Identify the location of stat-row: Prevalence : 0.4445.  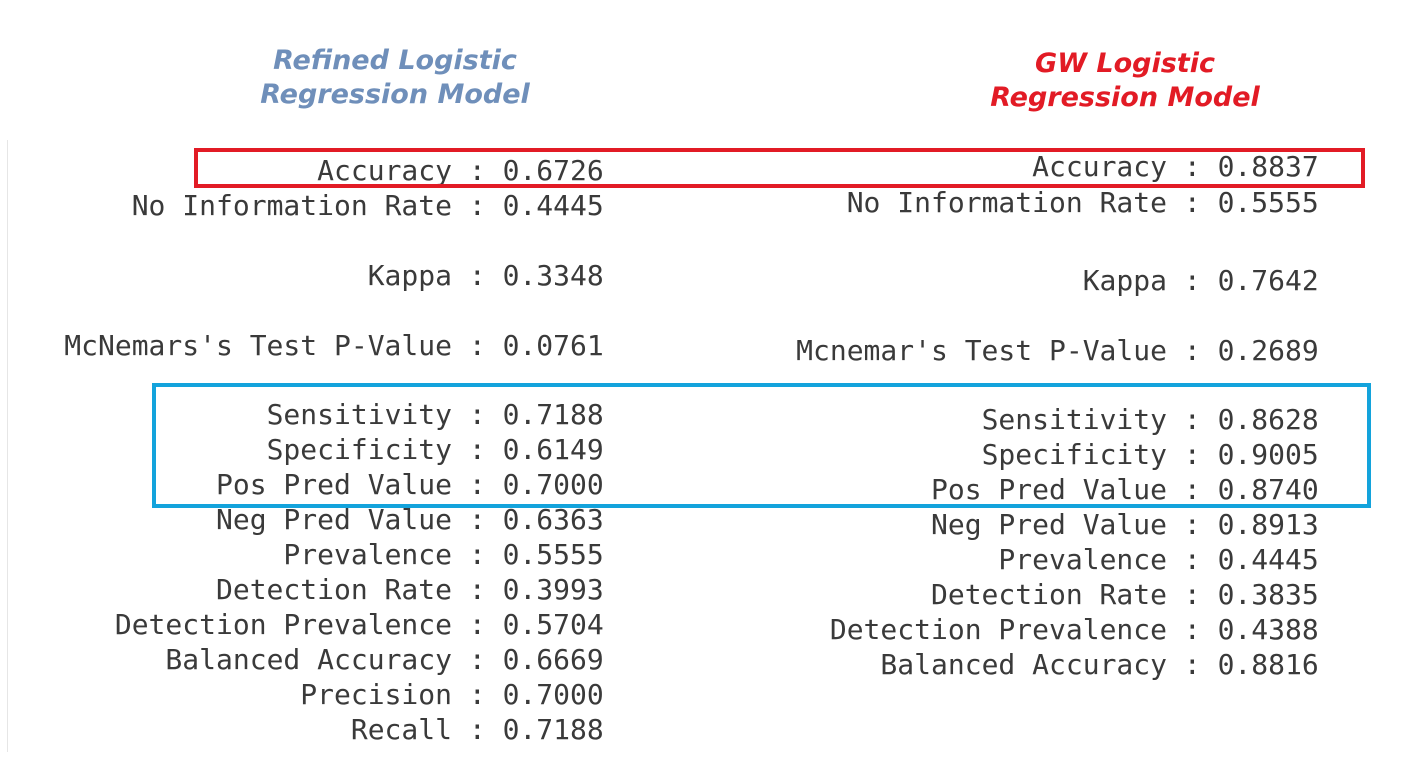
(659, 559).